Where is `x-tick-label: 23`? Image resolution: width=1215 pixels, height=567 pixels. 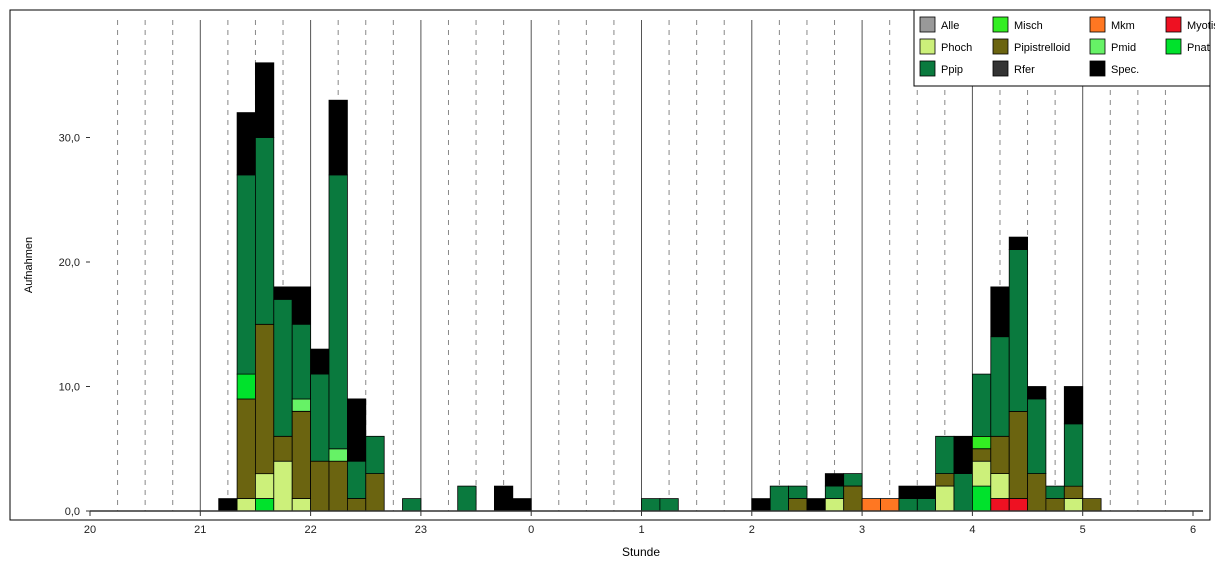
x-tick-label: 23 is located at coordinates (421, 530).